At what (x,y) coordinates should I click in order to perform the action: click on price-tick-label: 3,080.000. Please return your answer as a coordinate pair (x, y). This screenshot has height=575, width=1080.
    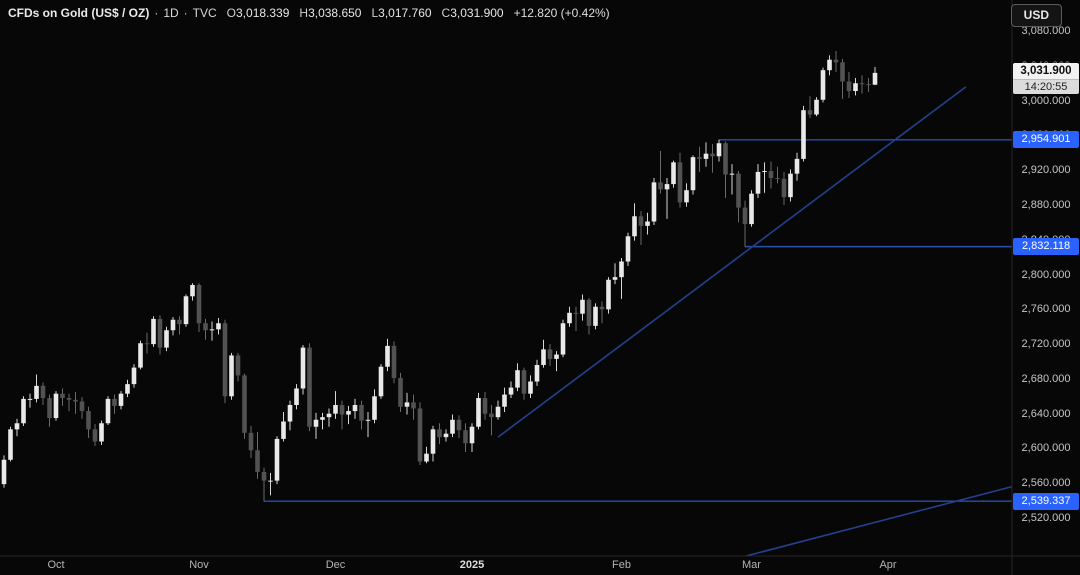
    Looking at the image, I should click on (1046, 31).